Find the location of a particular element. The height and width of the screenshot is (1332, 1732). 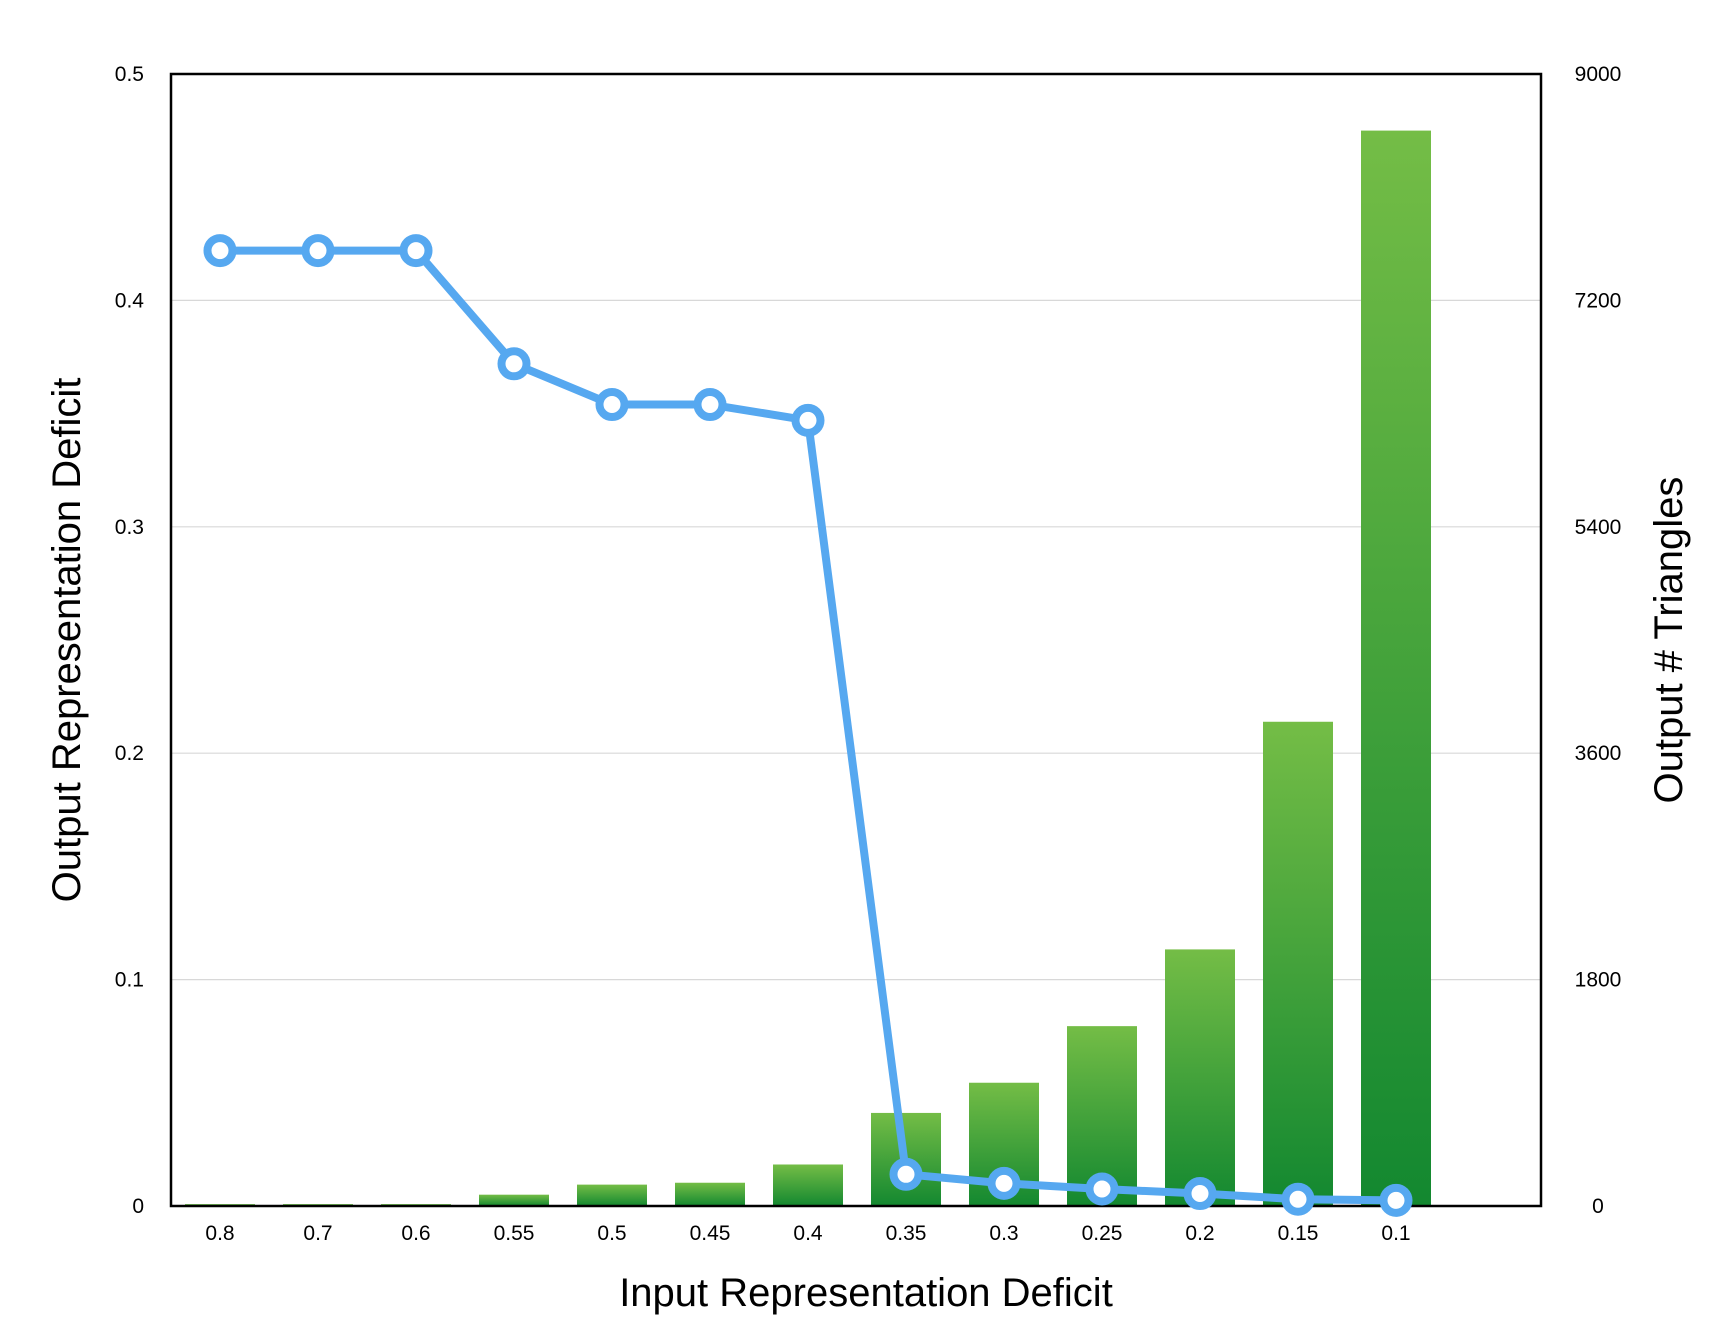

x-tick-label: 0.3 is located at coordinates (1003, 1233).